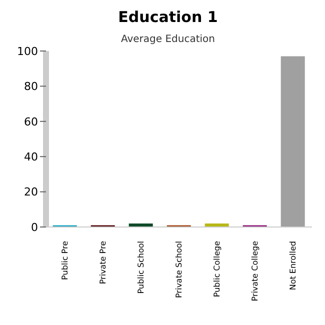 Image resolution: width=325 pixels, height=325 pixels. I want to click on x-tick-label: Private College, so click(255, 271).